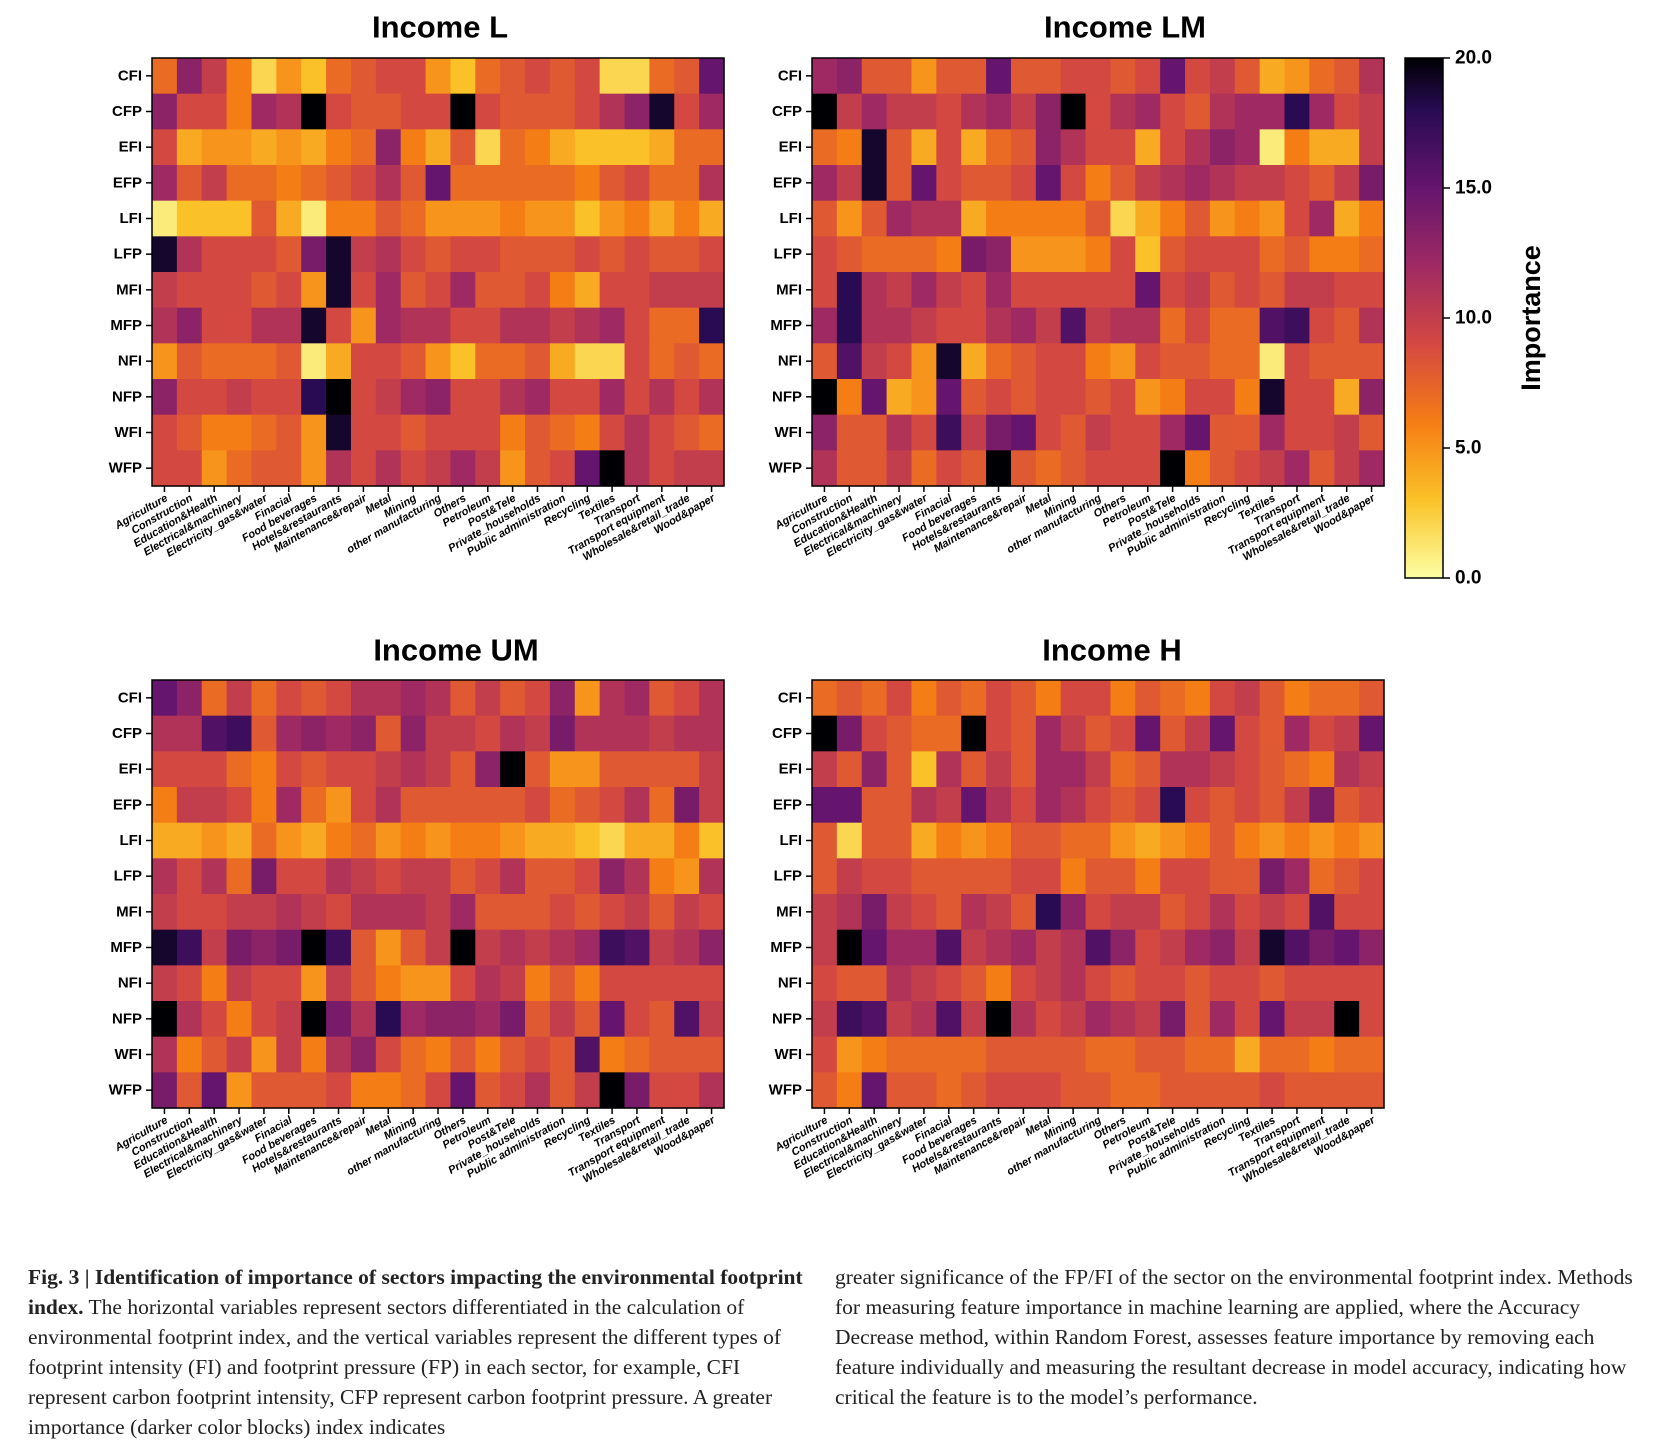 This screenshot has height=1442, width=1666. What do you see at coordinates (790, 769) in the screenshot?
I see `y-tick-label: EFI` at bounding box center [790, 769].